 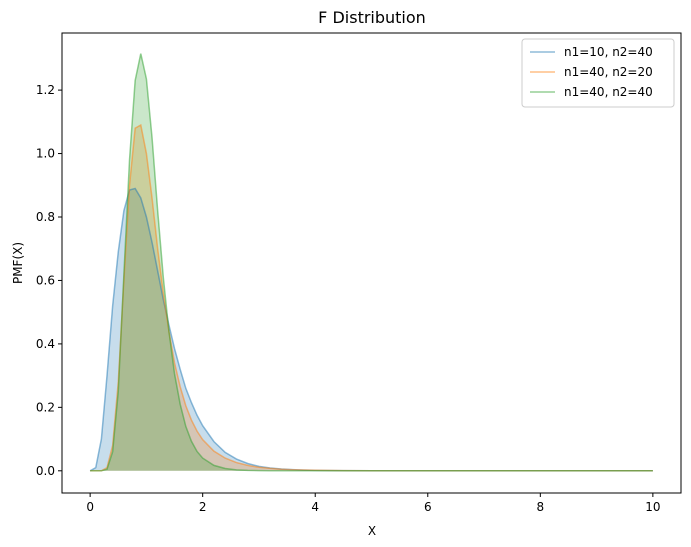 I want to click on chart-title: F Distribution, so click(x=372, y=17).